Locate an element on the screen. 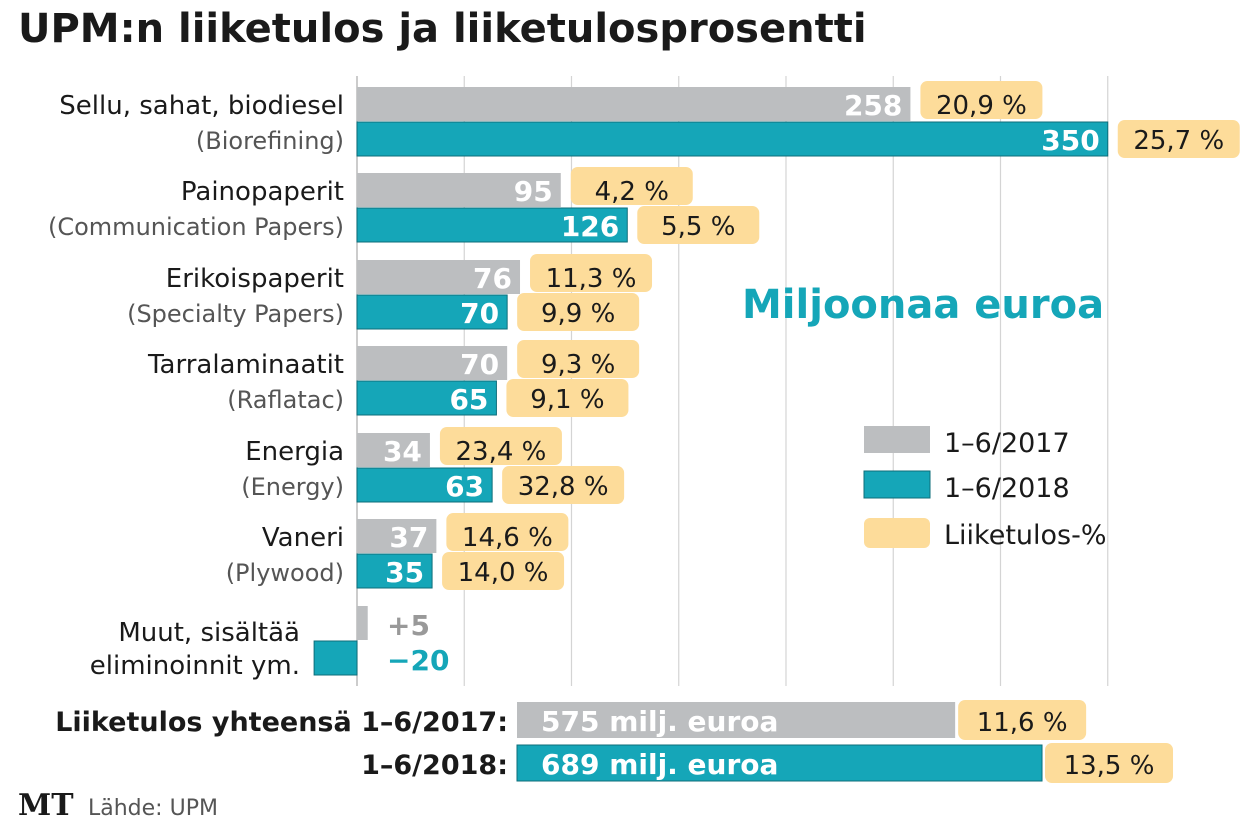  category-name: Tarralaminaatit is located at coordinates (245, 365).